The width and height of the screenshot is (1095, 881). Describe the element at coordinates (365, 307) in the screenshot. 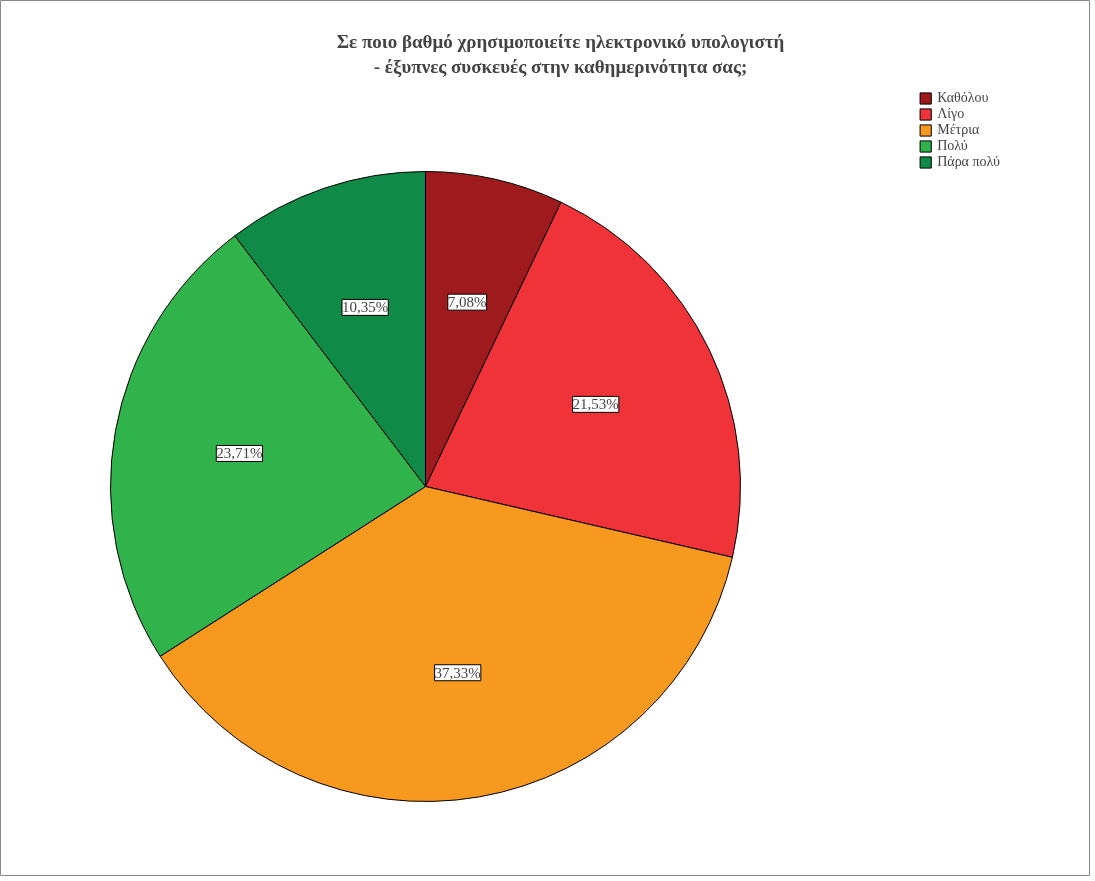

I see `data-label: 10,35%` at that location.